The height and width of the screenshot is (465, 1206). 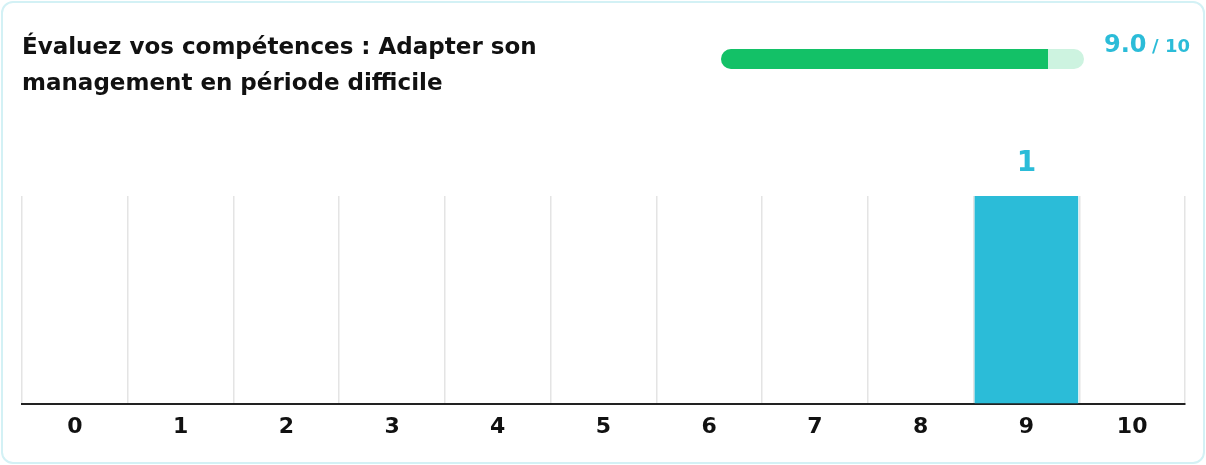 I want to click on x-tick-label: 1, so click(x=180, y=425).